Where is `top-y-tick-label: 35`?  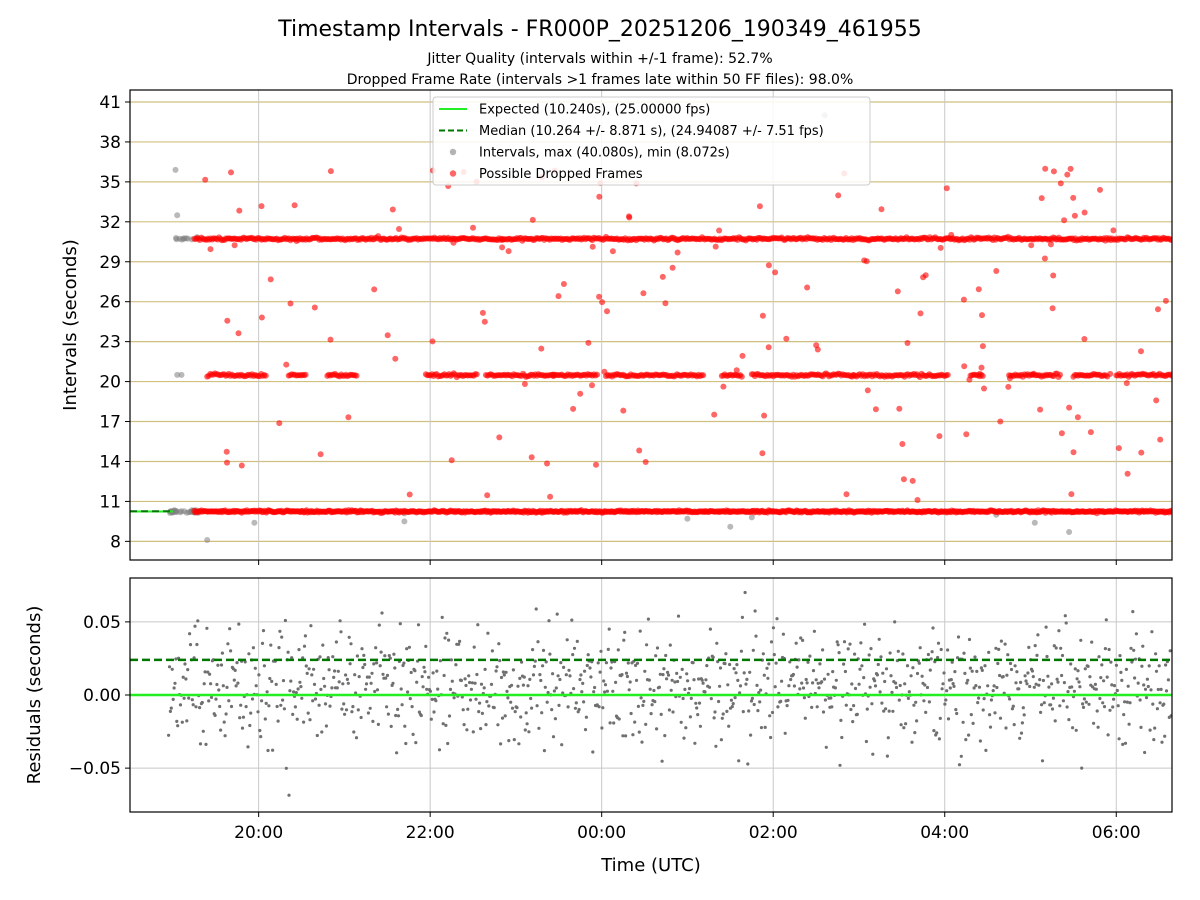 top-y-tick-label: 35 is located at coordinates (110, 183).